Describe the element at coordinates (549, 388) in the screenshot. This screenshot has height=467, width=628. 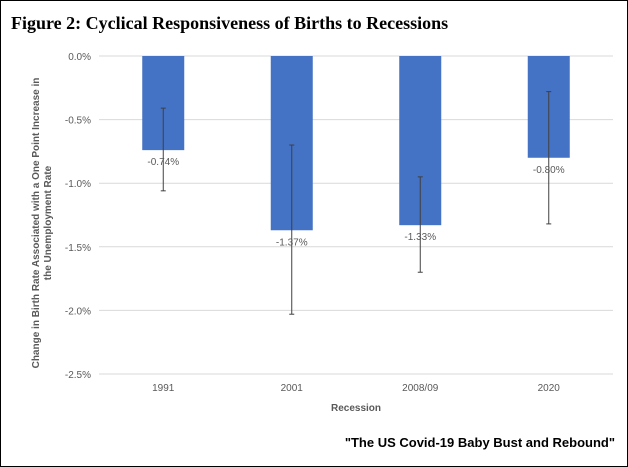
I see `x-tick-label: 2020` at that location.